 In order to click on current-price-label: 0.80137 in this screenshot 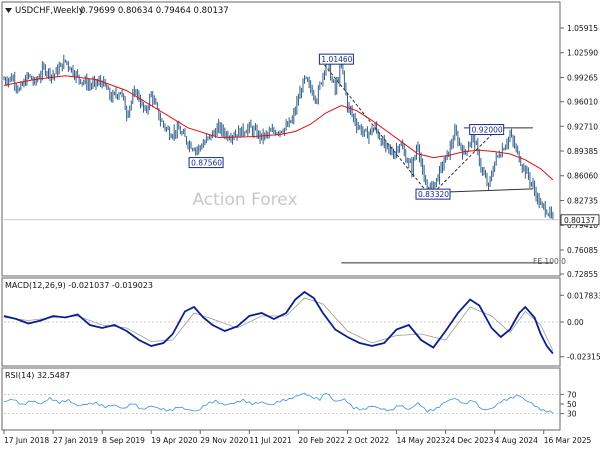, I will do `click(579, 220)`.